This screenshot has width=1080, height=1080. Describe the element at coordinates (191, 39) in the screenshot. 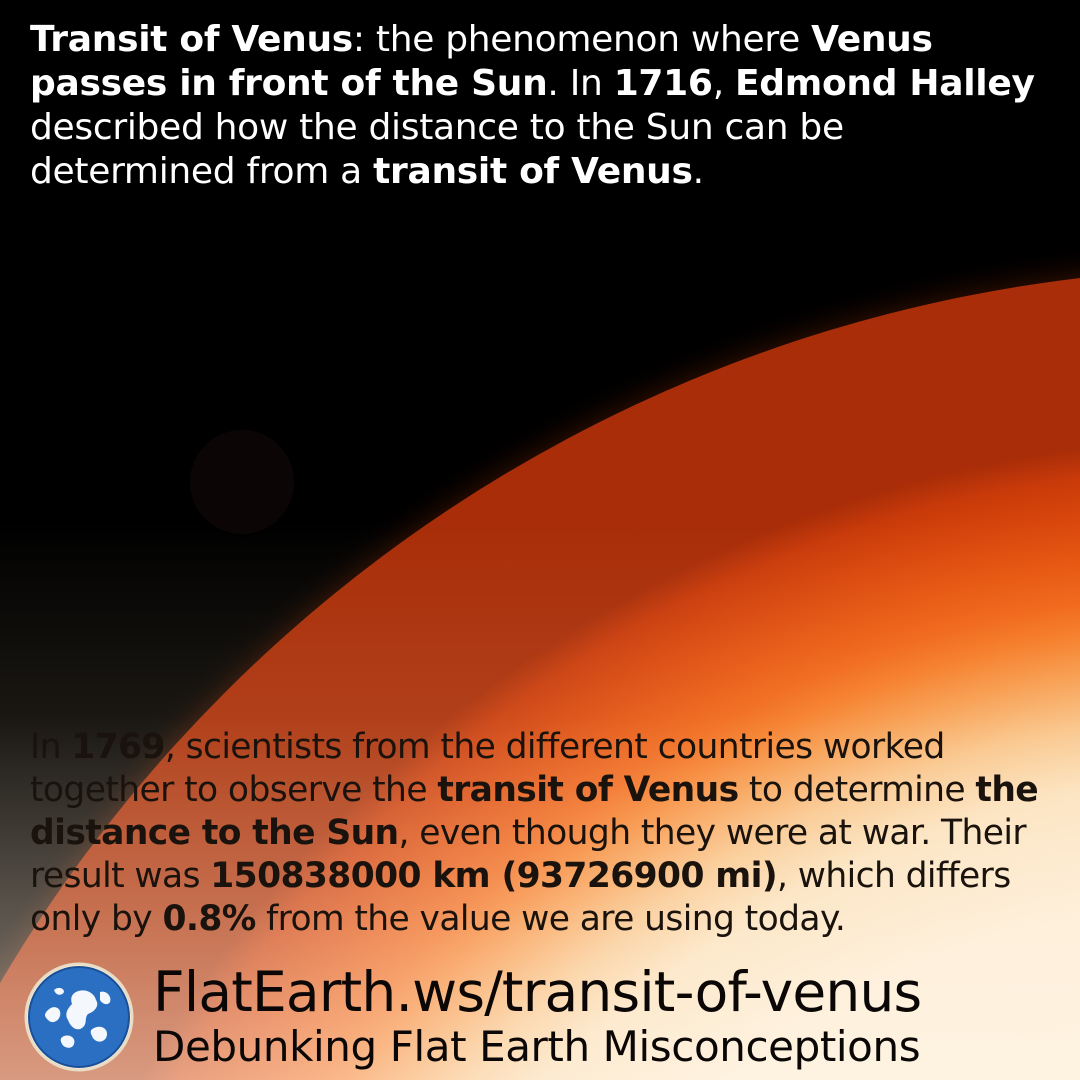

I see `intro-bold-1: Transit of Venus` at that location.